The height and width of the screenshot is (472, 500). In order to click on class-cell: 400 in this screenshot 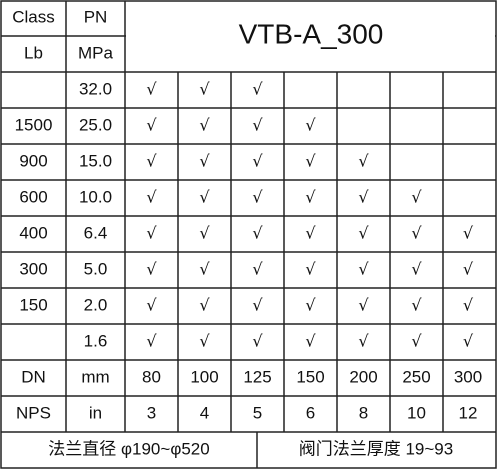, I will do `click(33, 232)`.